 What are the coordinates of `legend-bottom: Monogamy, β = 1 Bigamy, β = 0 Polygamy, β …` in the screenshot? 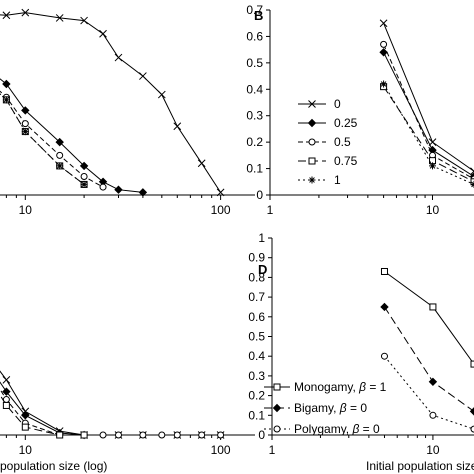 It's located at (325, 408).